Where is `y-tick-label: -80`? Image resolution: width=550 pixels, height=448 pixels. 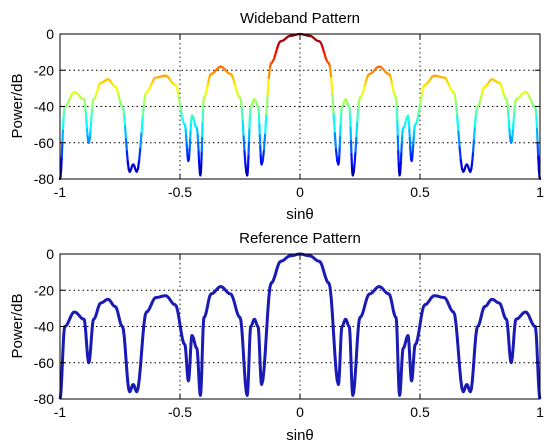
y-tick-label: -80 is located at coordinates (44, 179).